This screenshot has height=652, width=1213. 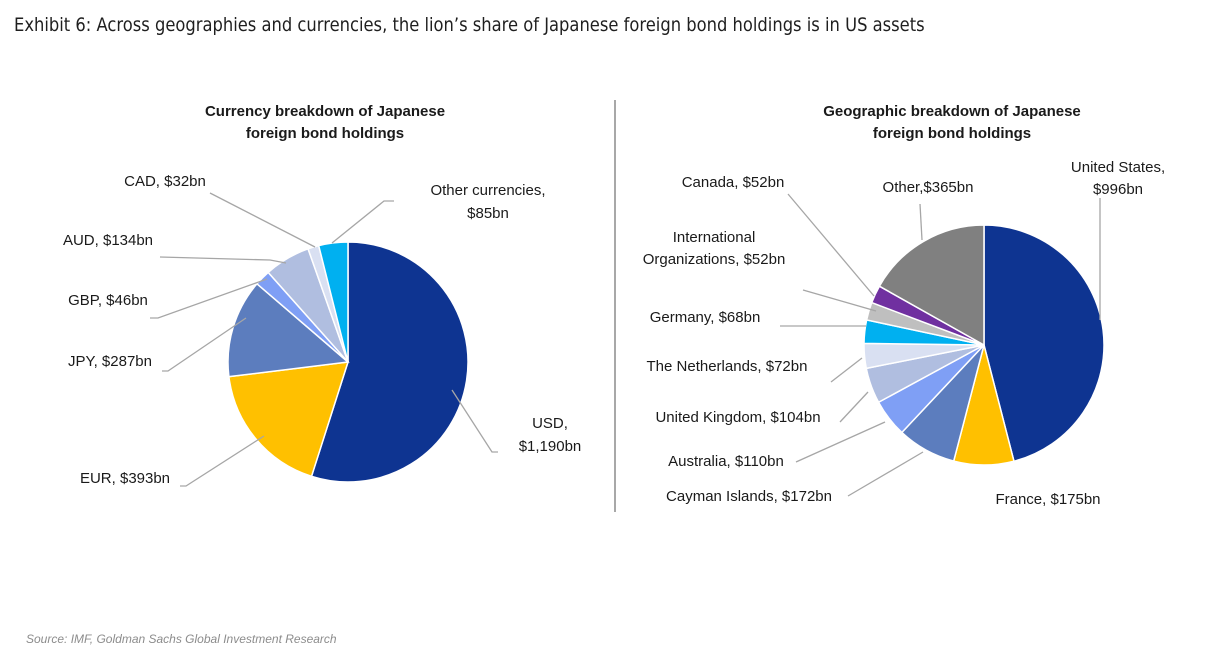 I want to click on slice-label: CAD, $32bn, so click(x=165, y=181).